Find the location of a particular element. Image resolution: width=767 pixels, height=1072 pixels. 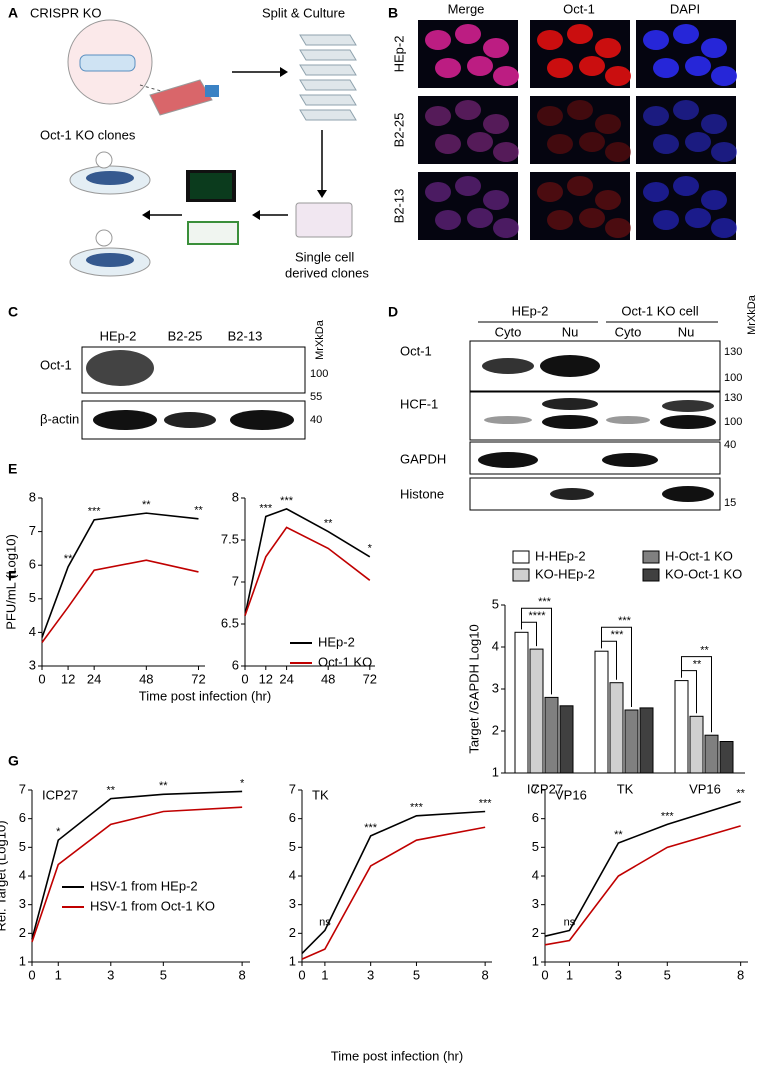

legend-label: HEp-2 is located at coordinates (336, 641).